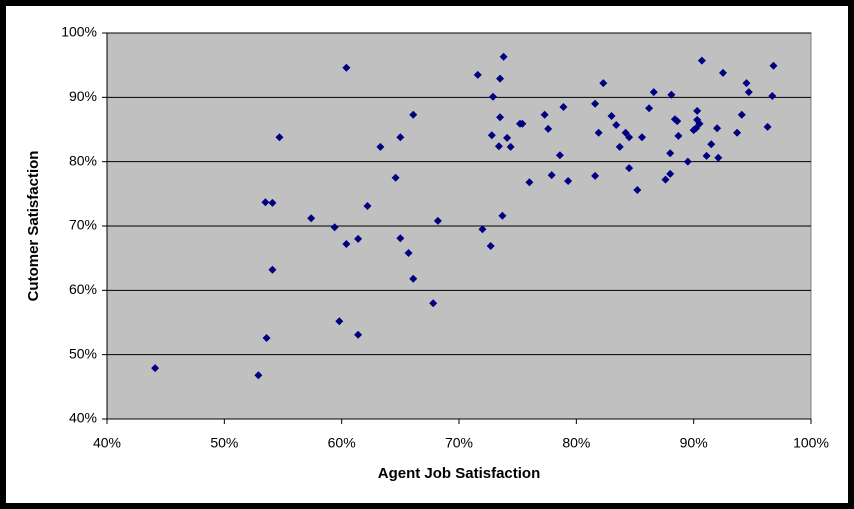 The height and width of the screenshot is (509, 854). I want to click on x-tick-label: 90%, so click(694, 443).